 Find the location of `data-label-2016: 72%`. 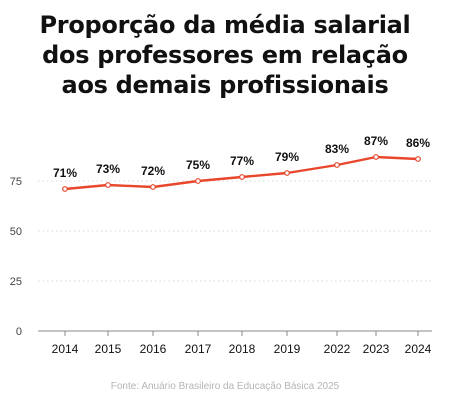

data-label-2016: 72% is located at coordinates (153, 171).